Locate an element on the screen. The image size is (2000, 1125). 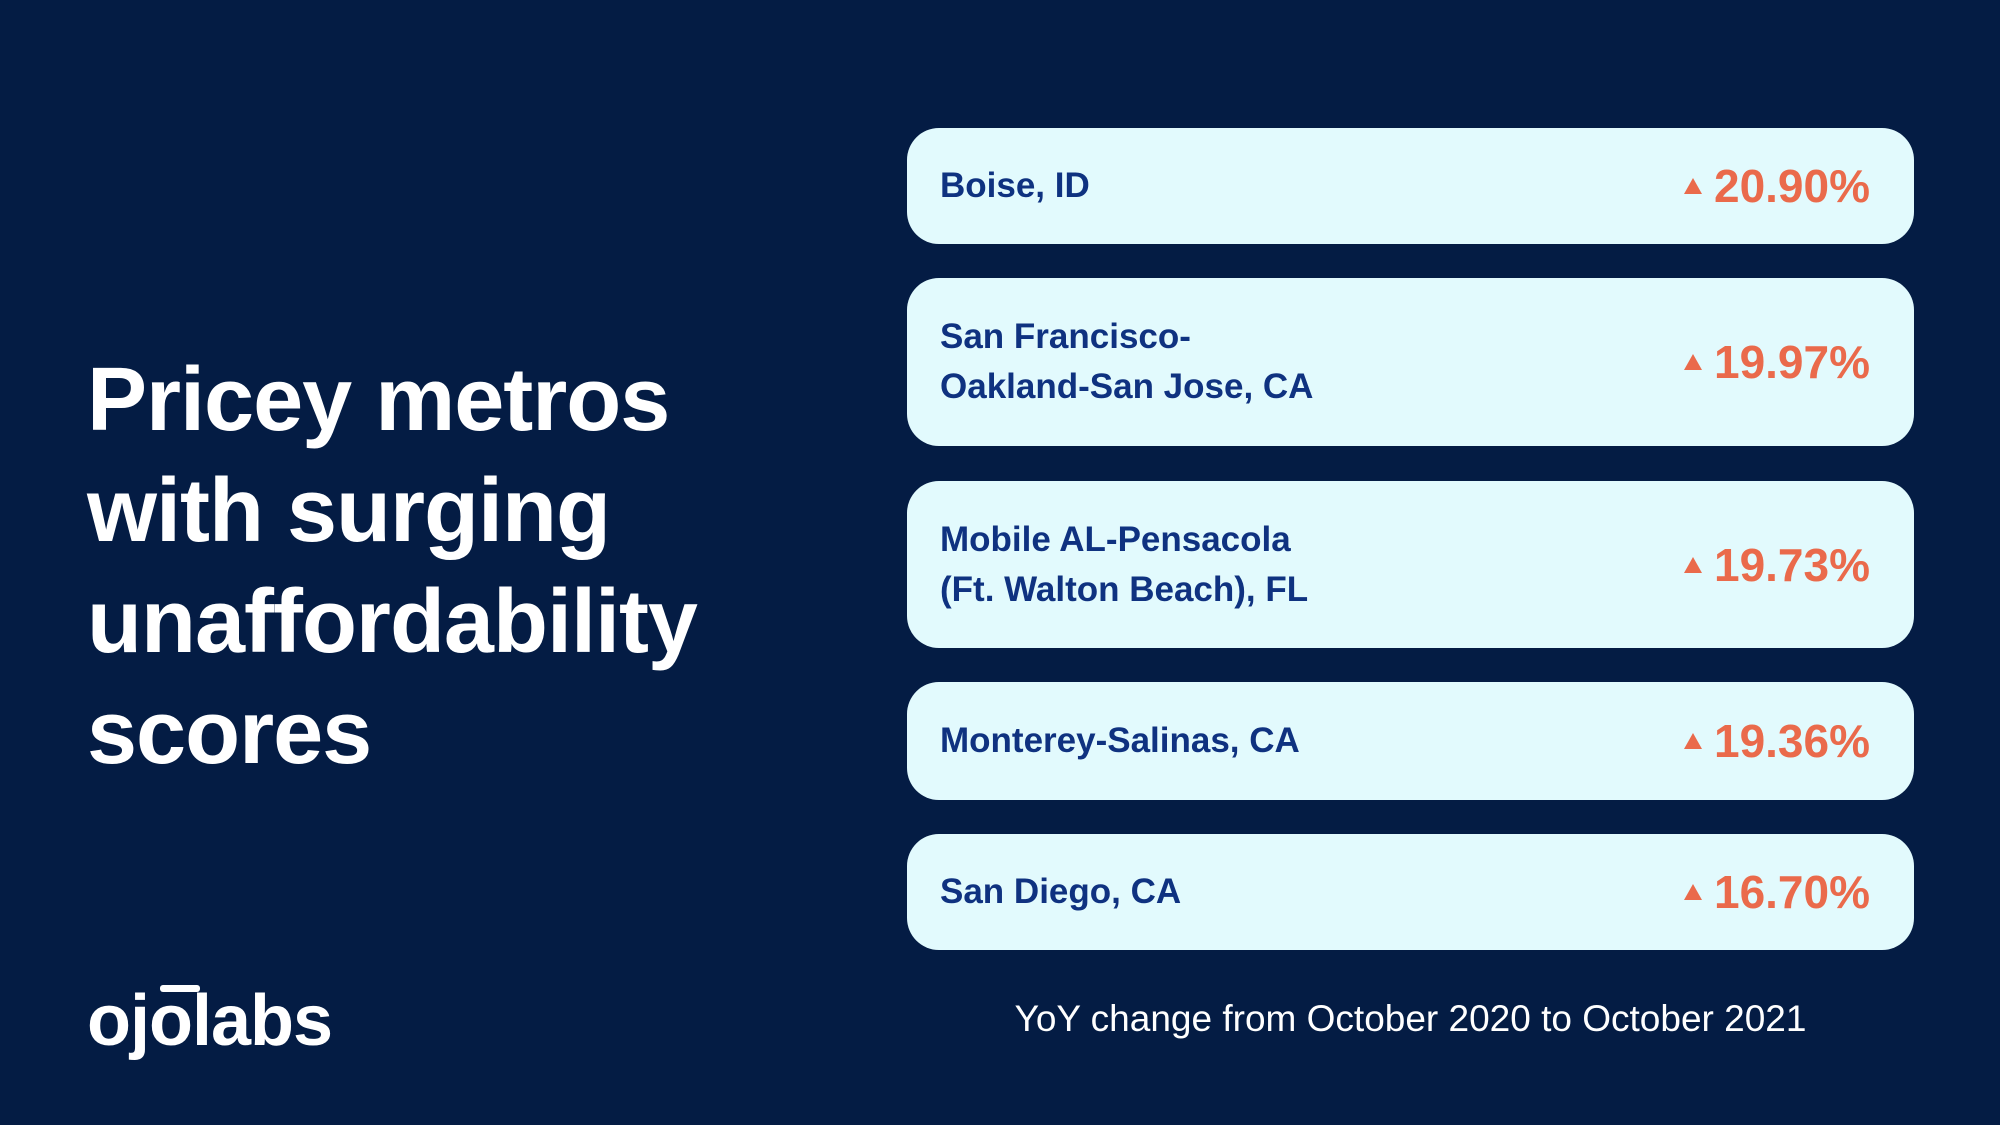
change-value: 20.90% is located at coordinates (1791, 186).